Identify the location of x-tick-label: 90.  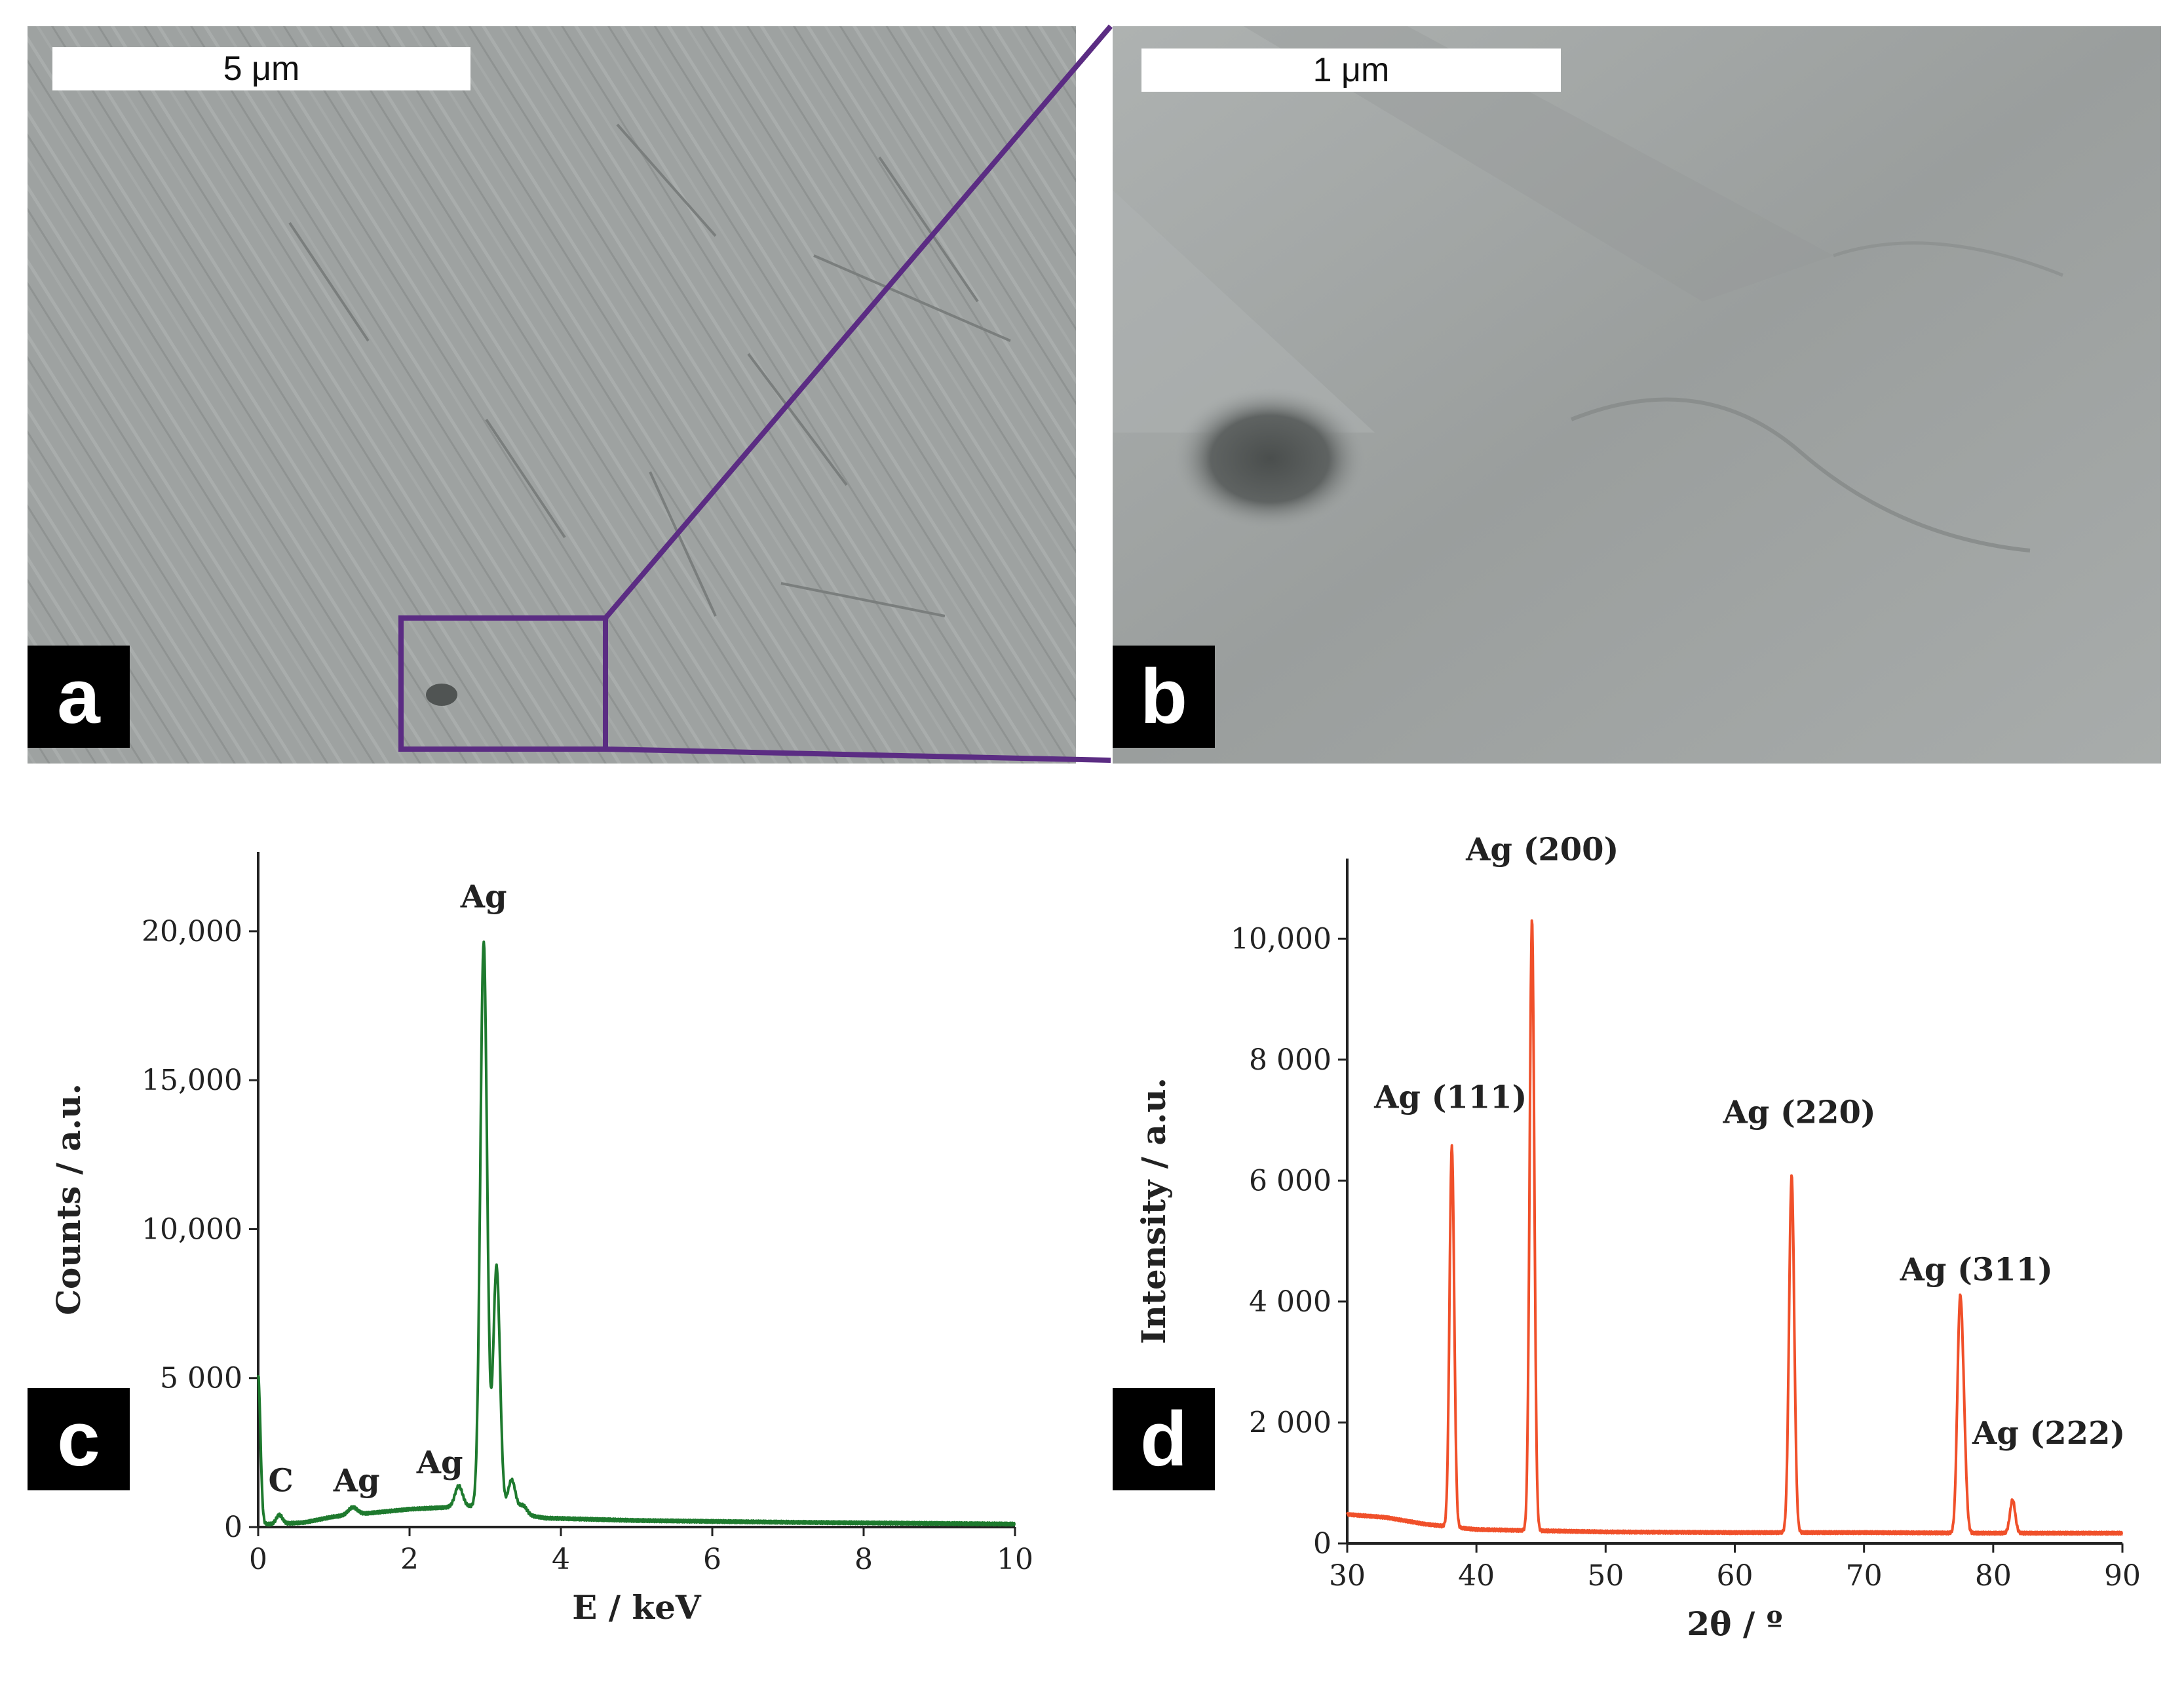
(2122, 1576).